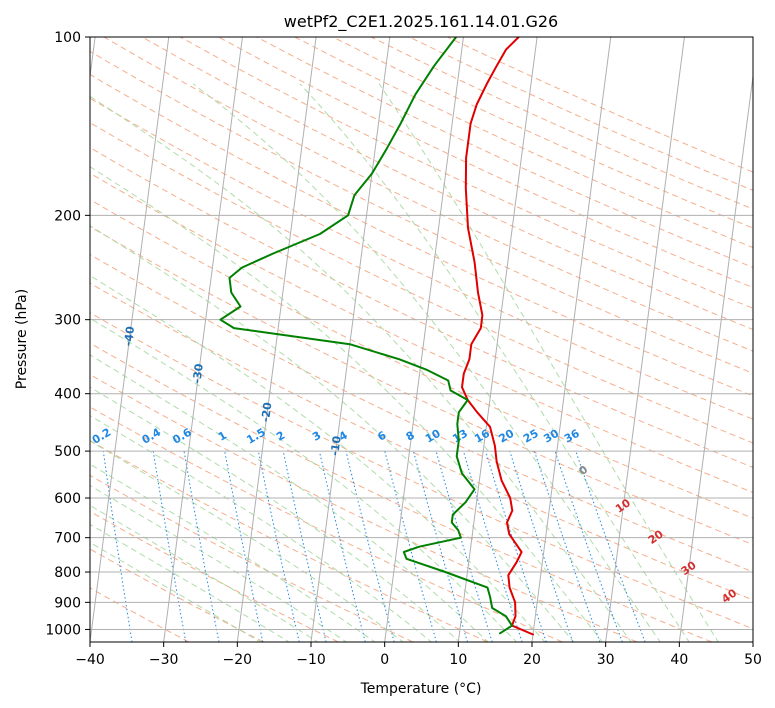  Describe the element at coordinates (458, 660) in the screenshot. I see `x-tick-label: 10` at that location.